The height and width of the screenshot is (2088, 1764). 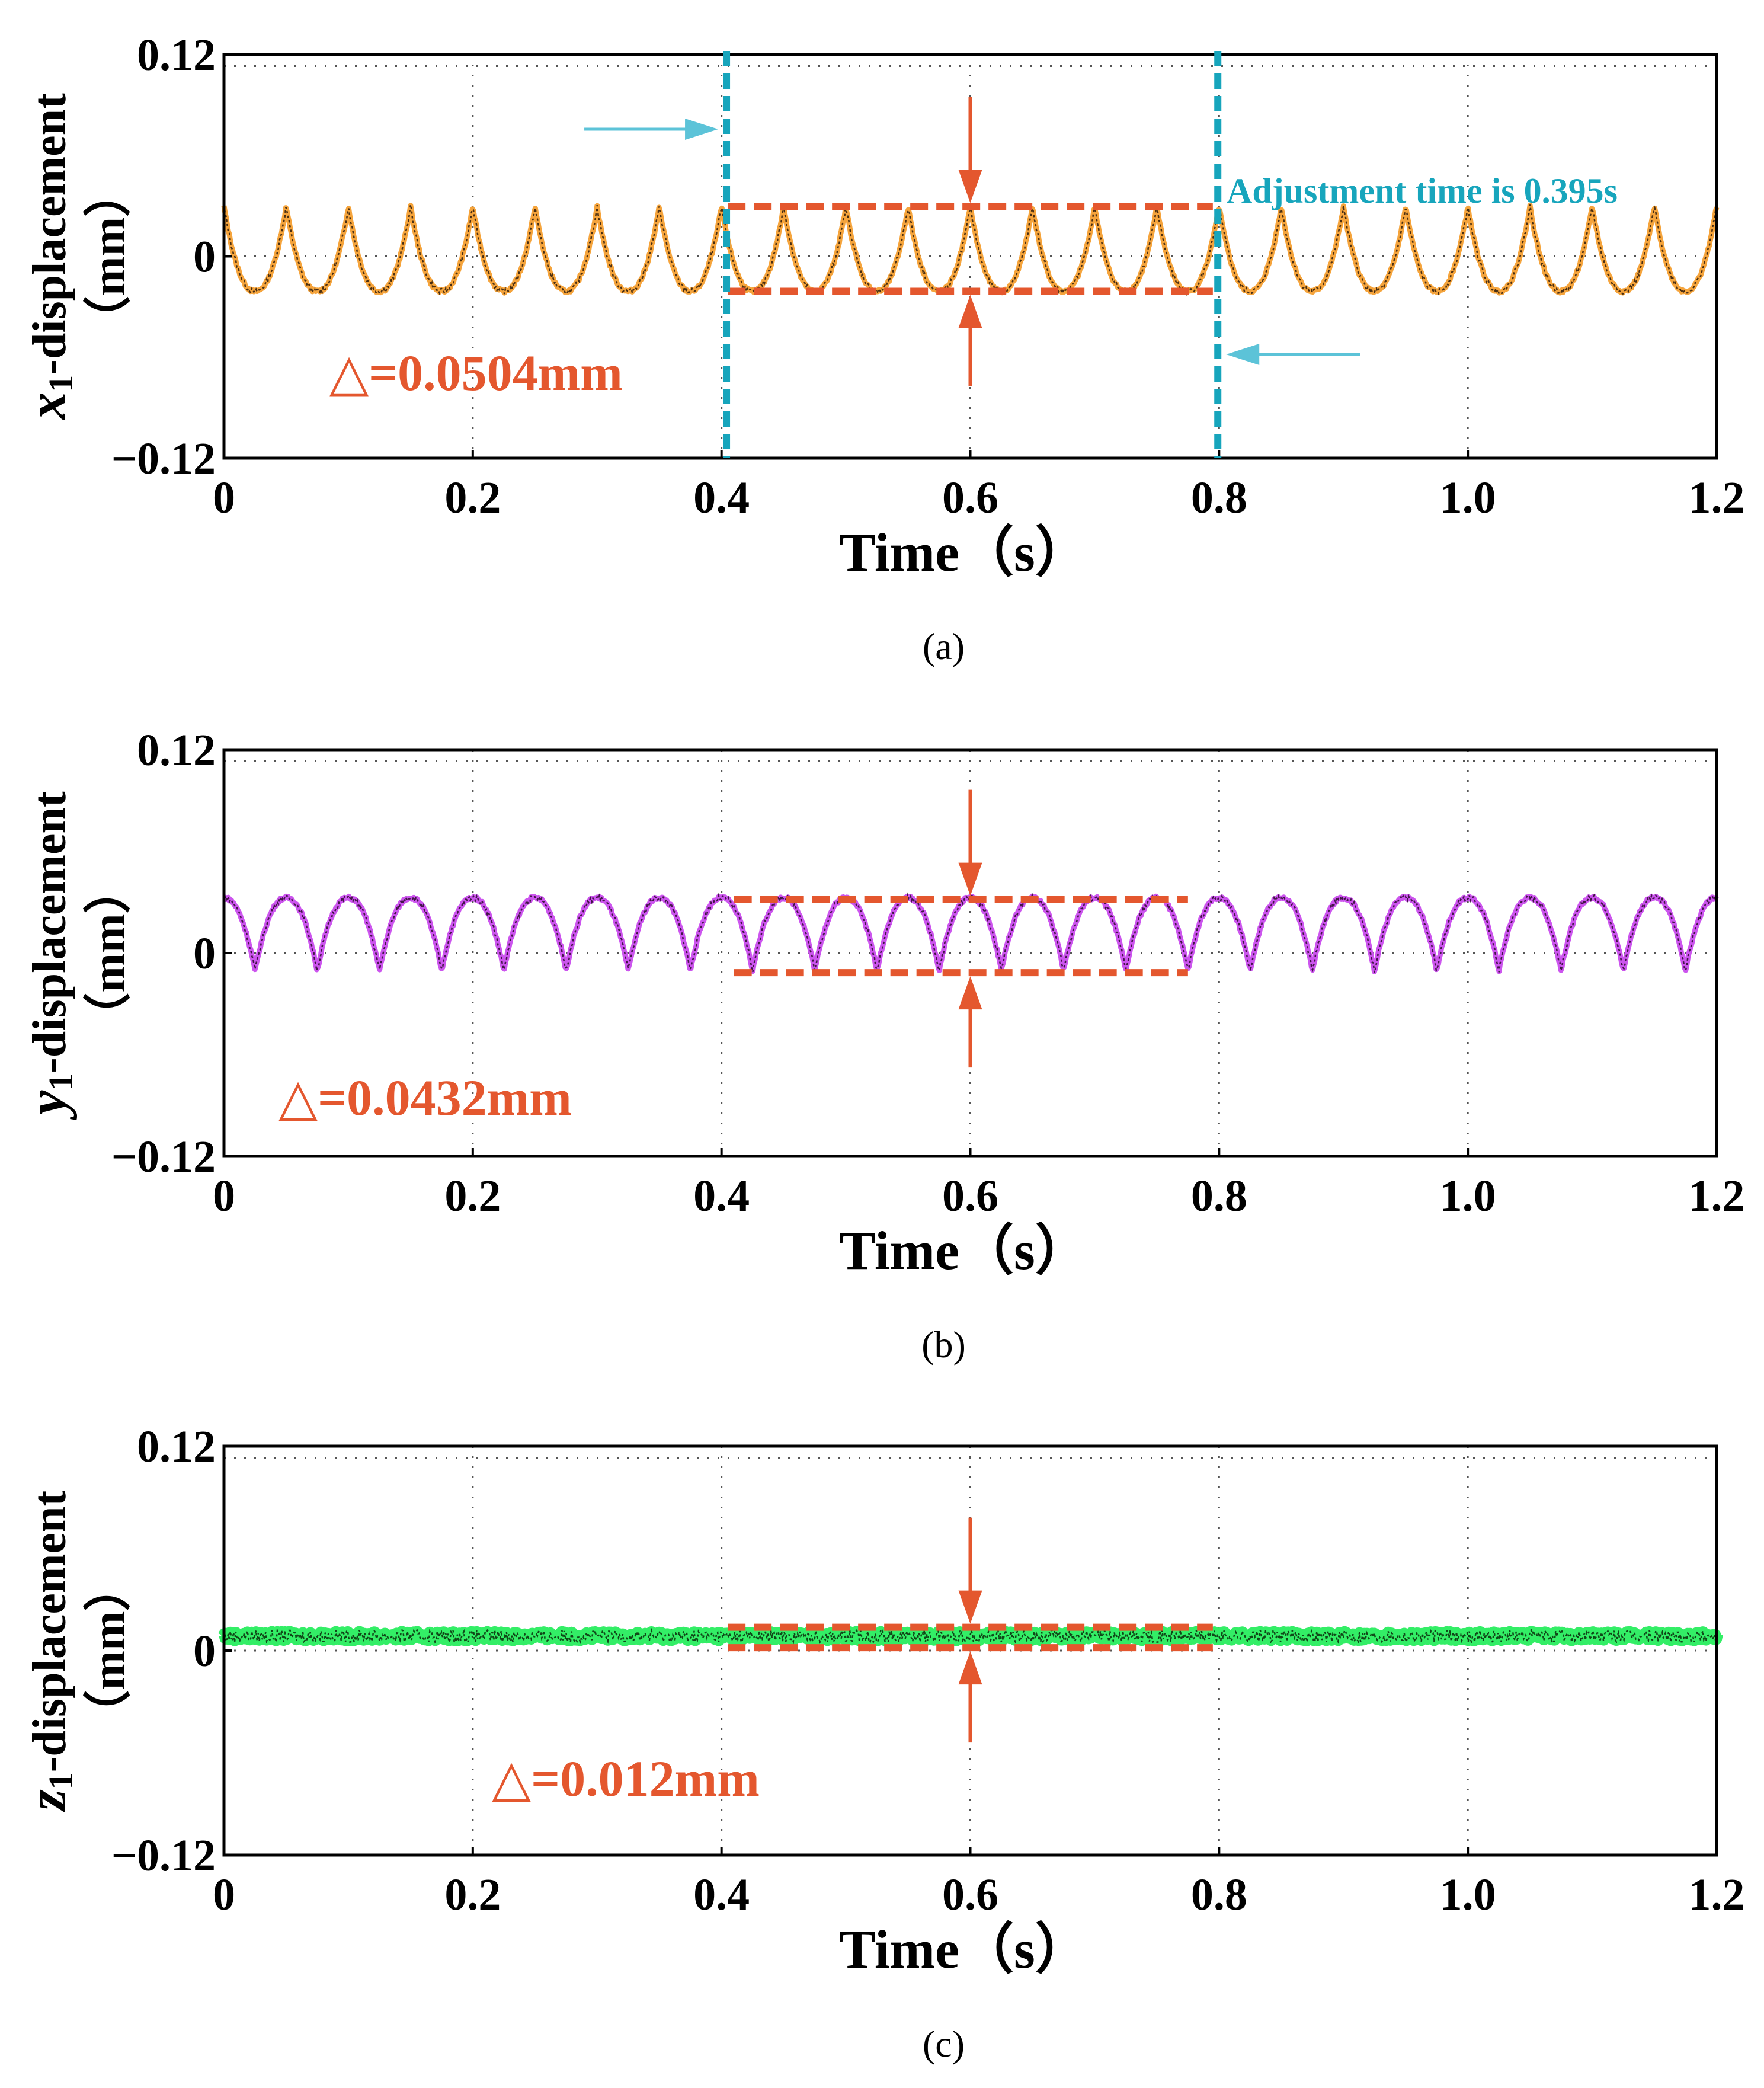 I want to click on series-overlay, so click(x=970, y=1636).